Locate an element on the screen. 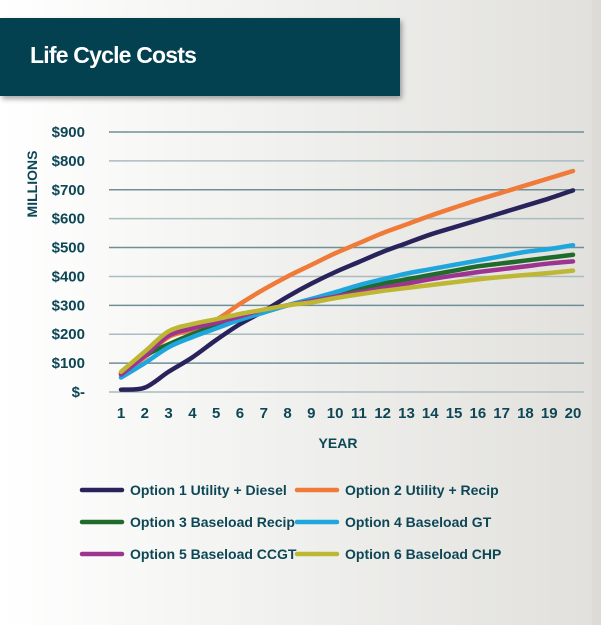 The image size is (601, 625). y-tick-label: $300 is located at coordinates (68, 305).